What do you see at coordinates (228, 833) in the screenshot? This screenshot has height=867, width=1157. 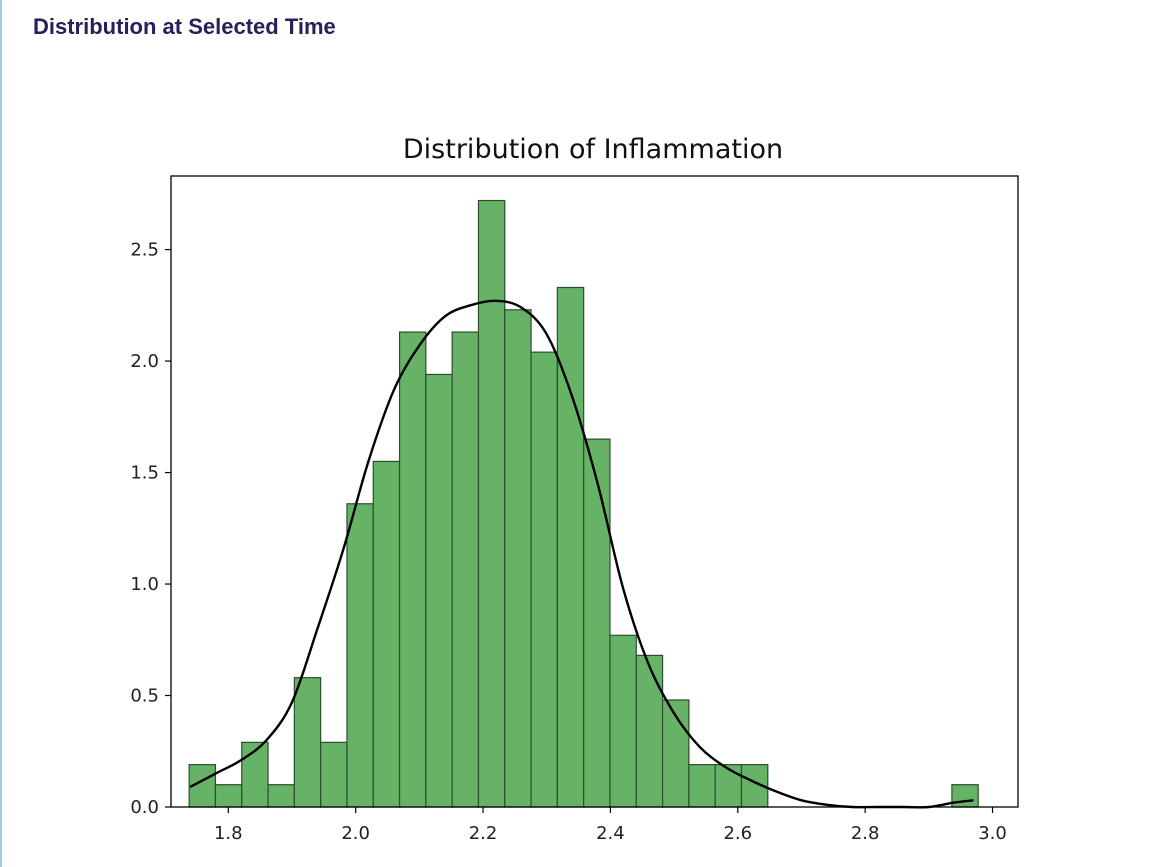 I see `x-tick-label: 1.8` at bounding box center [228, 833].